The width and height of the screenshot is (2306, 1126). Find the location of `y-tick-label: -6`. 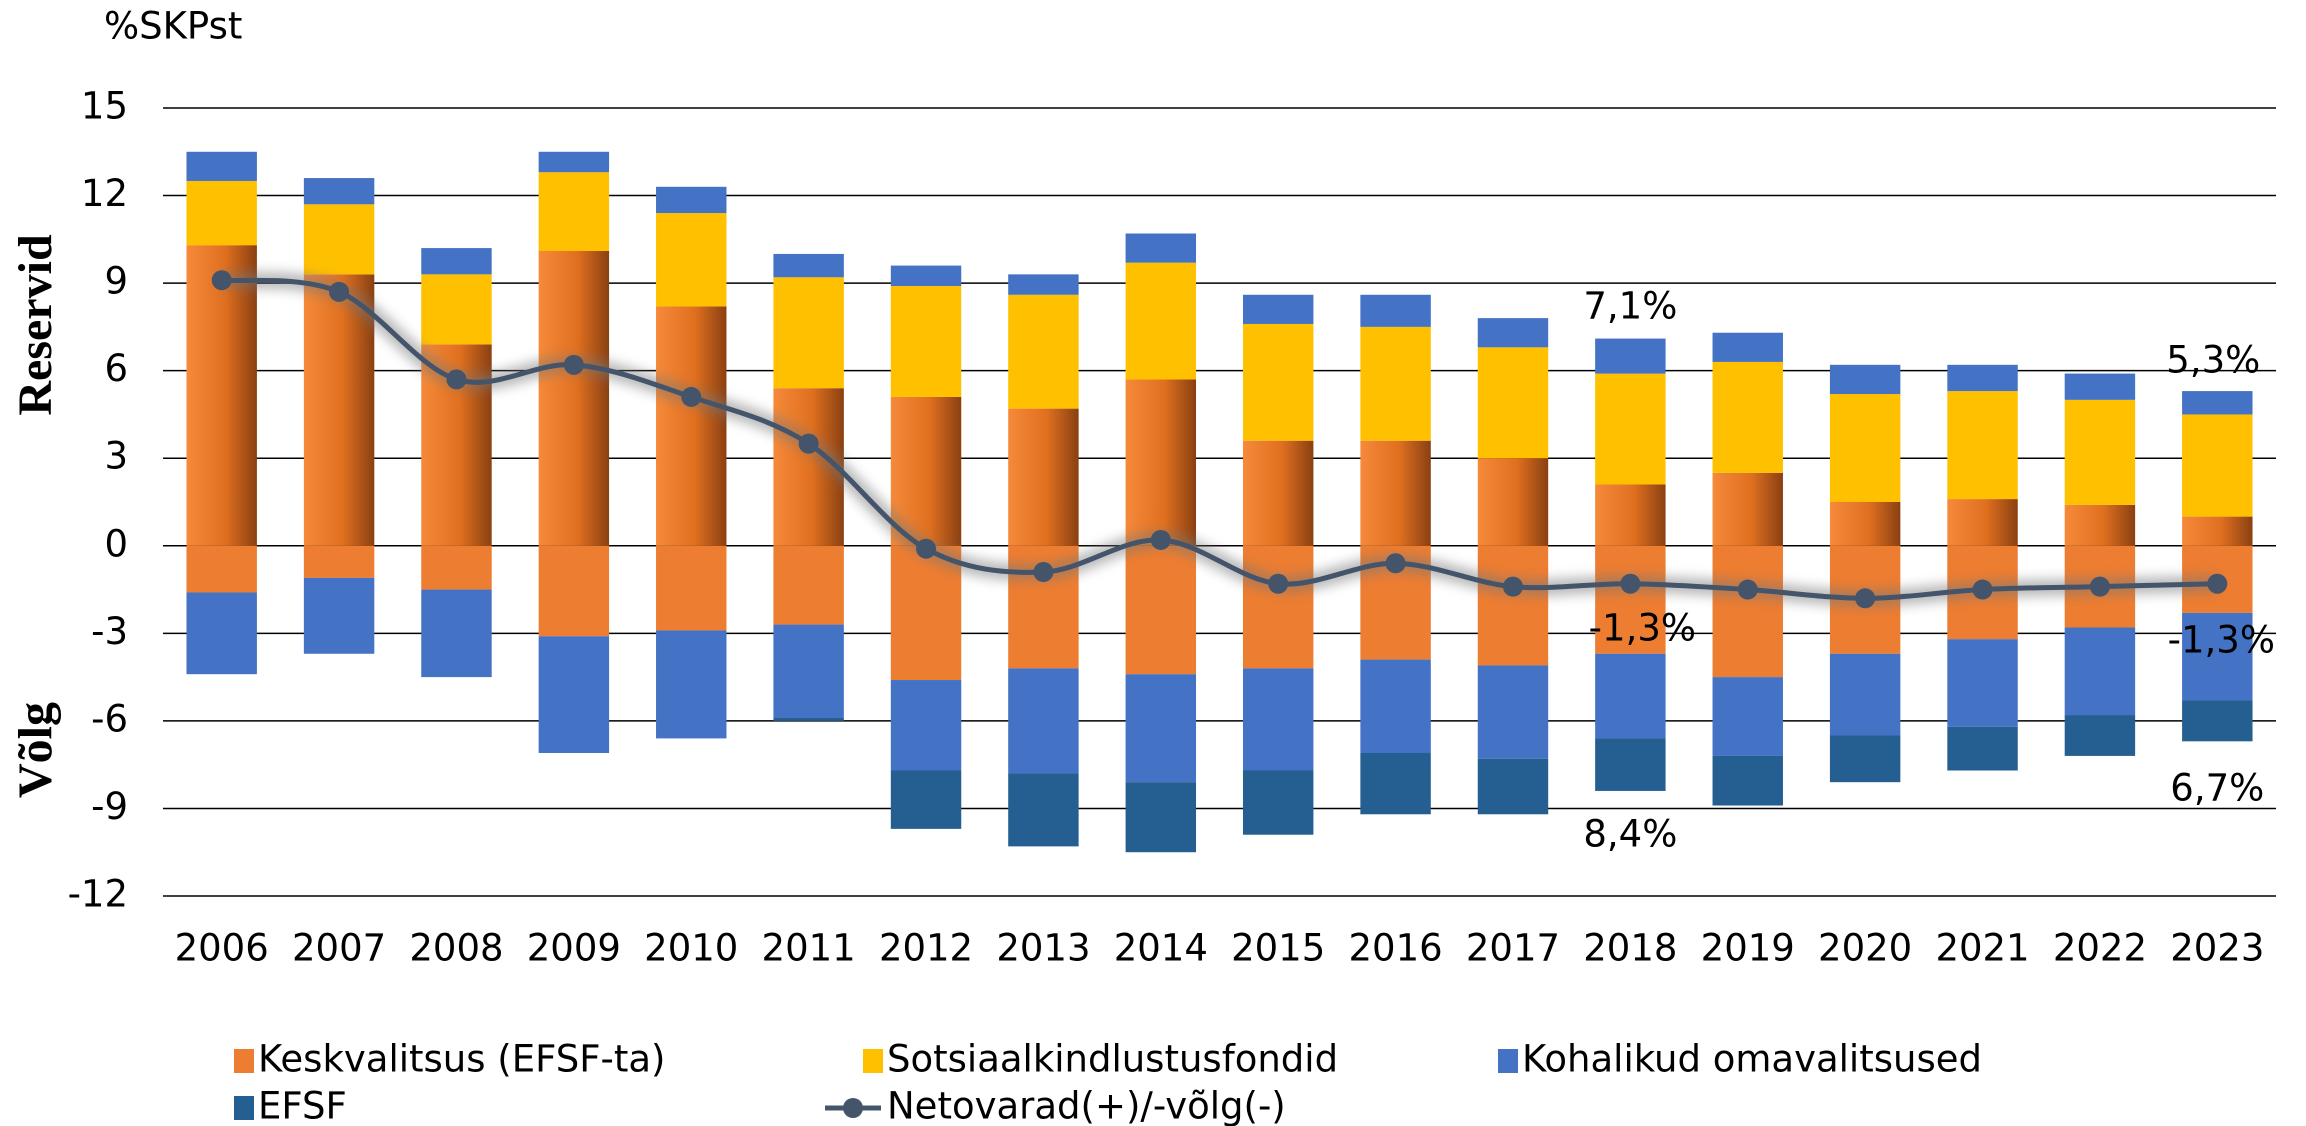

y-tick-label: -6 is located at coordinates (109, 718).